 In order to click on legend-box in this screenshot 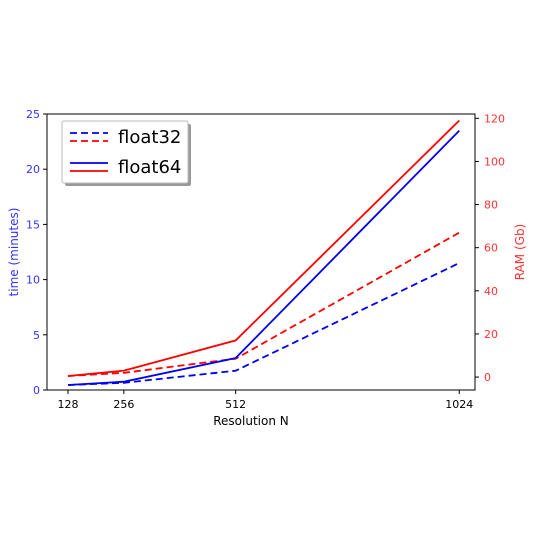, I will do `click(125, 152)`.